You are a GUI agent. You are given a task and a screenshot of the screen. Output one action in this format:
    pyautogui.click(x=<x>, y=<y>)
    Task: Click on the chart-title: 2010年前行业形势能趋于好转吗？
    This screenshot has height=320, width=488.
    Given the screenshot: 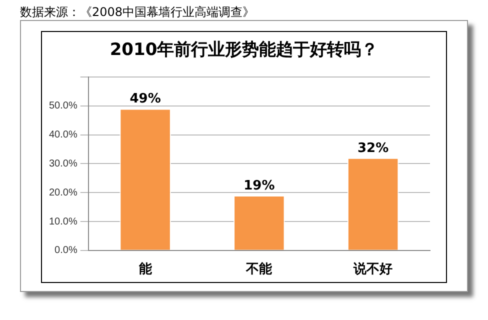 What is the action you would take?
    pyautogui.click(x=244, y=50)
    